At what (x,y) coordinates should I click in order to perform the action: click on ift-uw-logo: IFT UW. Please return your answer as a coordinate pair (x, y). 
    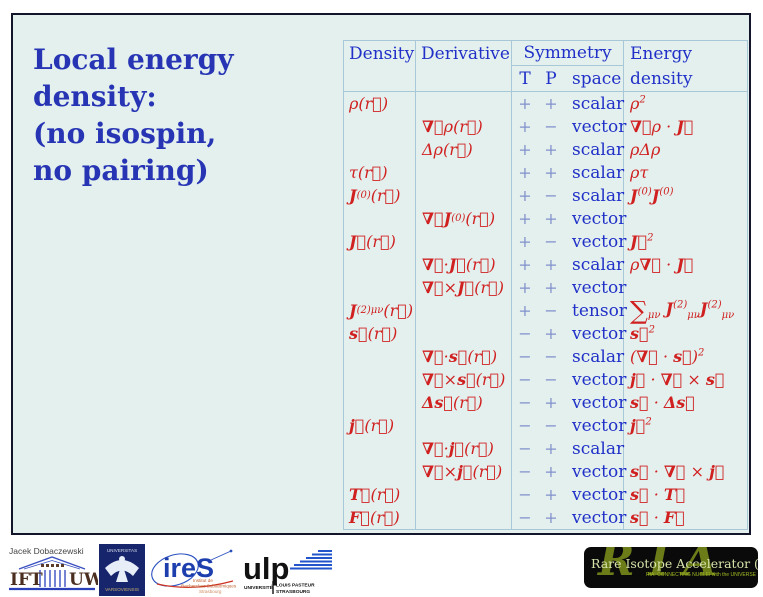
    Looking at the image, I should click on (53, 573).